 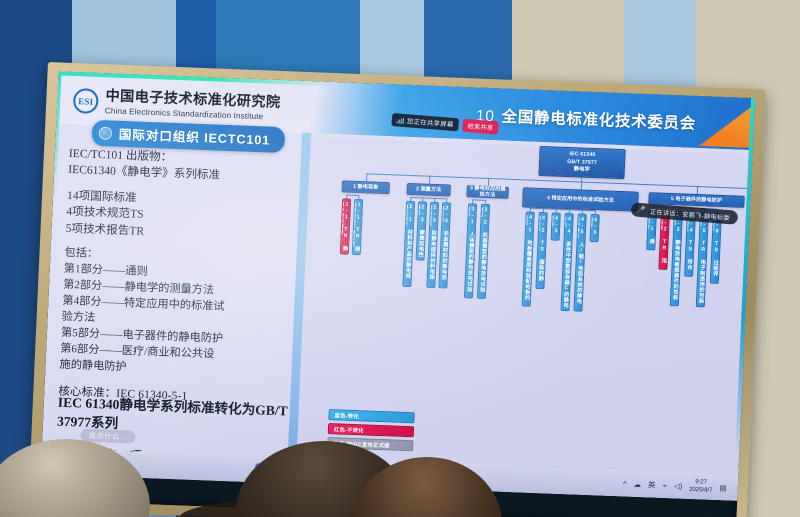 I want to click on diagram-branch-3: 3 静电效应的模拟方法, so click(x=487, y=192).